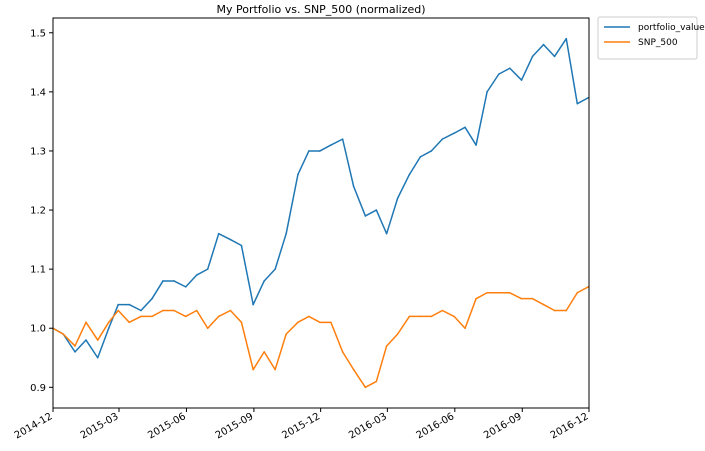 The height and width of the screenshot is (451, 705). What do you see at coordinates (671, 28) in the screenshot?
I see `legend-label-portfolio: portfolio_value` at bounding box center [671, 28].